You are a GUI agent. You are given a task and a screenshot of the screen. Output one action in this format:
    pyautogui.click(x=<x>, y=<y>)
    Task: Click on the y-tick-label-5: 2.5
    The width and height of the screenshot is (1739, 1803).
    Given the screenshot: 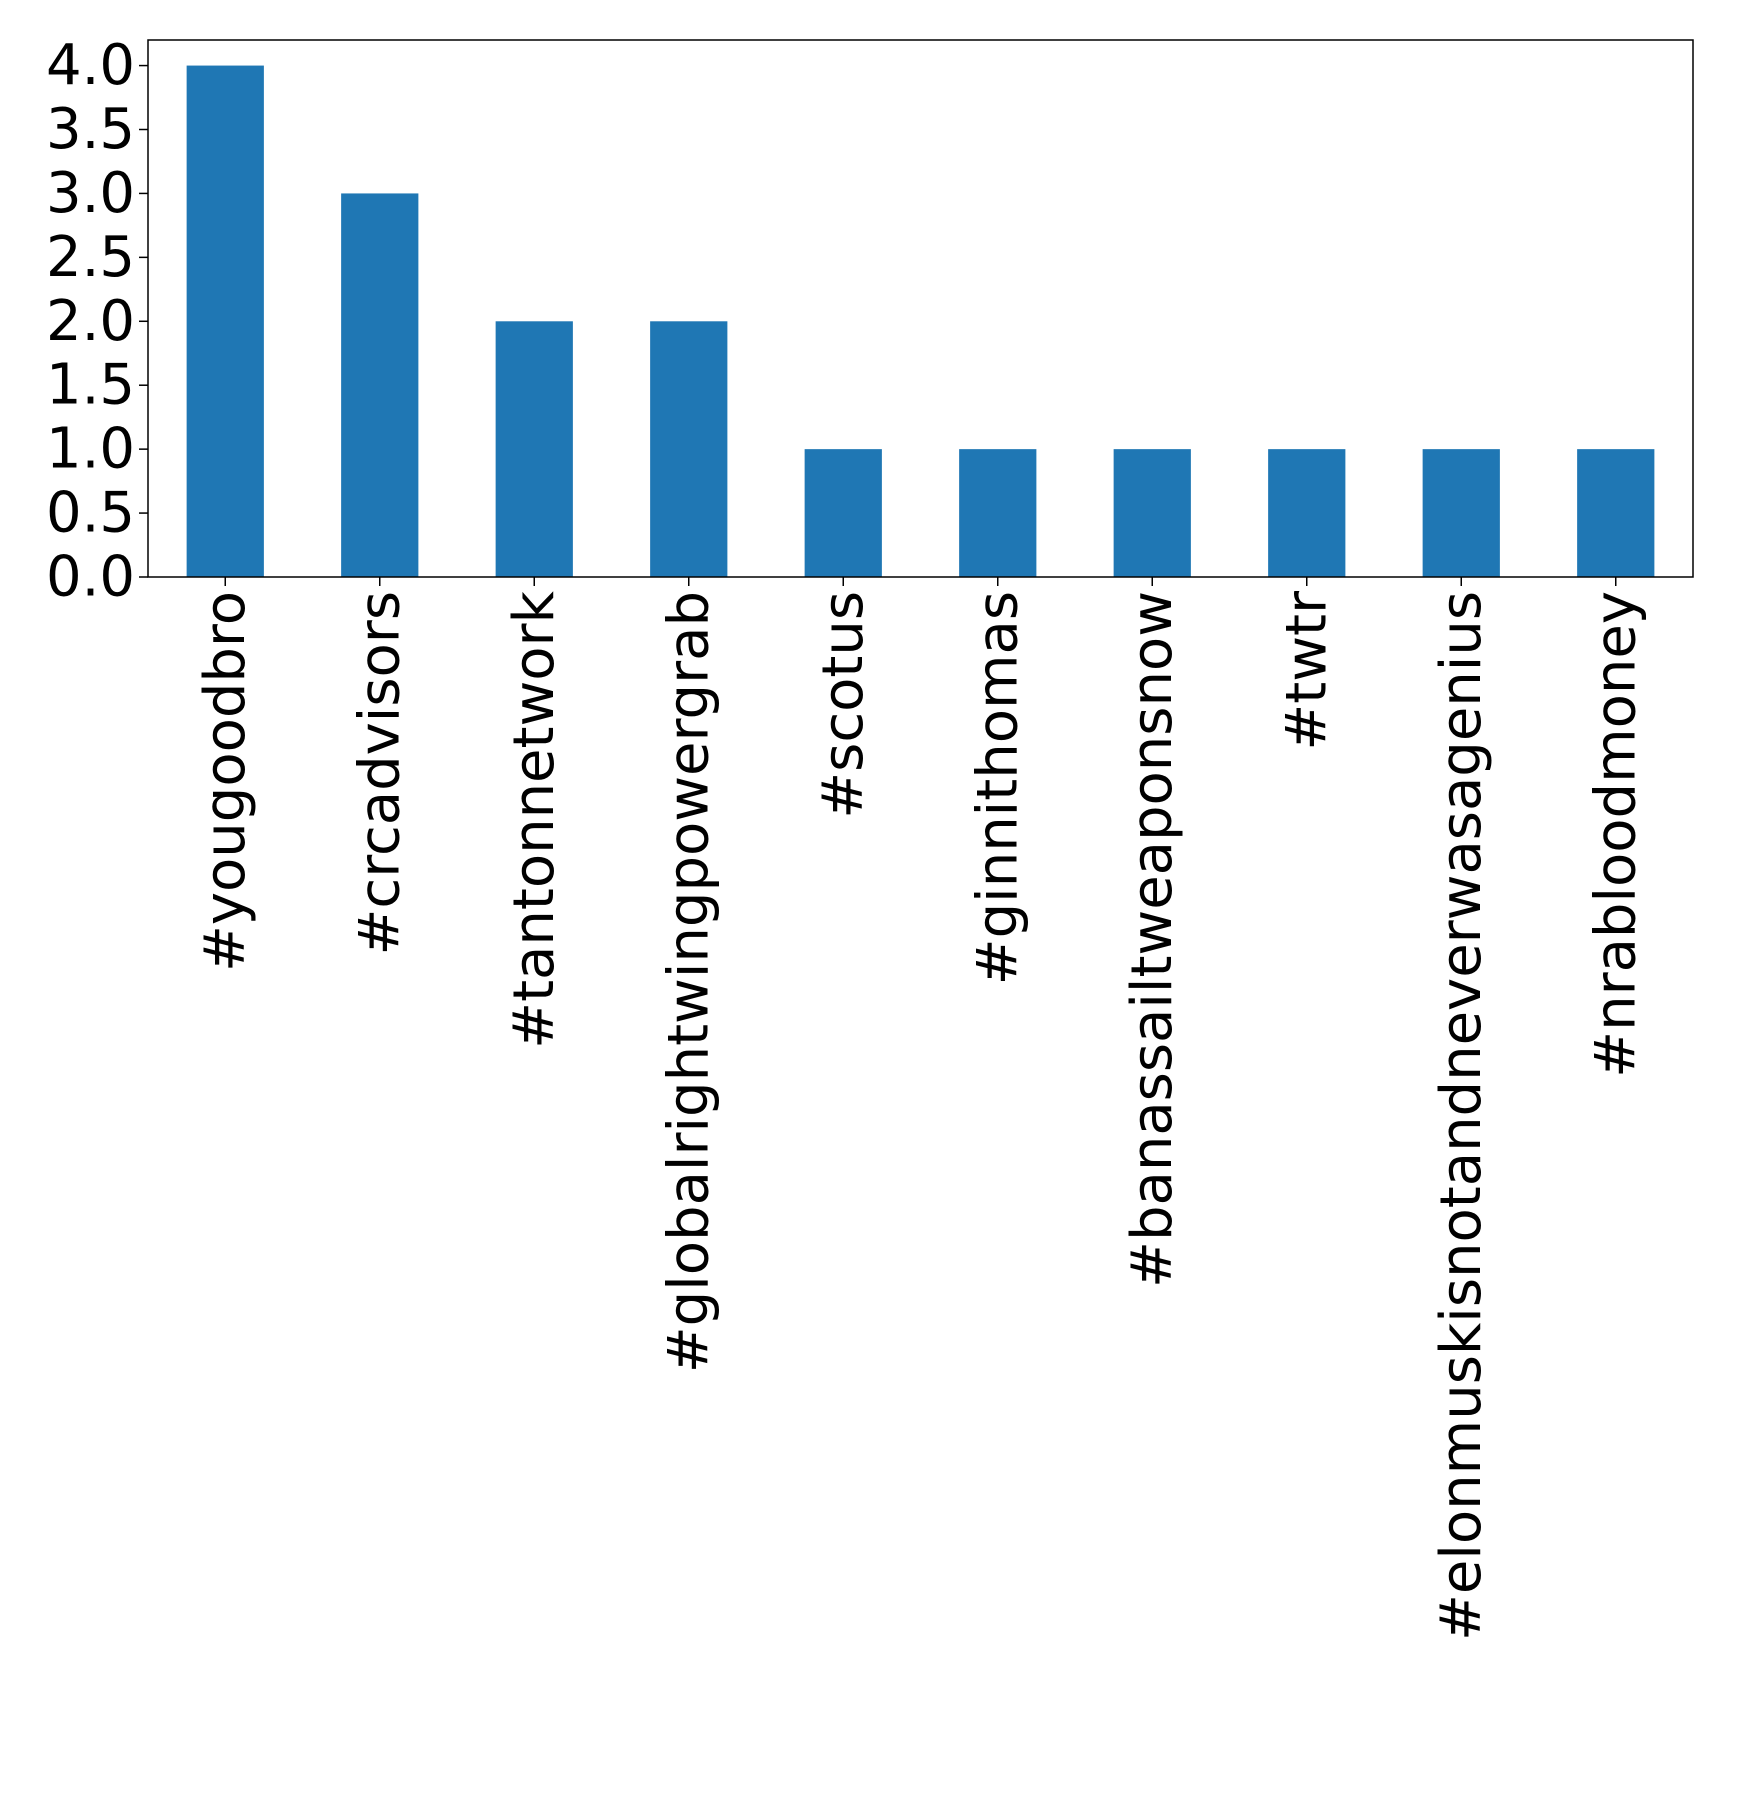 What is the action you would take?
    pyautogui.click(x=90, y=257)
    